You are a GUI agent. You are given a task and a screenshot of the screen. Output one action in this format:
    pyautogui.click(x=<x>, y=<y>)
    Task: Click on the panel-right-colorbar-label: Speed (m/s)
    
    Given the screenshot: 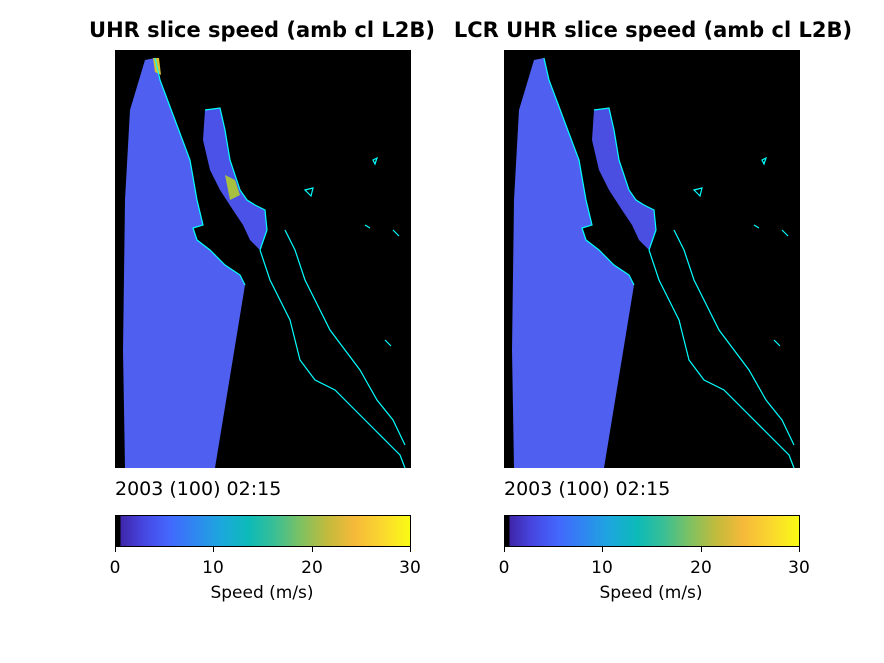 What is the action you would take?
    pyautogui.click(x=651, y=593)
    